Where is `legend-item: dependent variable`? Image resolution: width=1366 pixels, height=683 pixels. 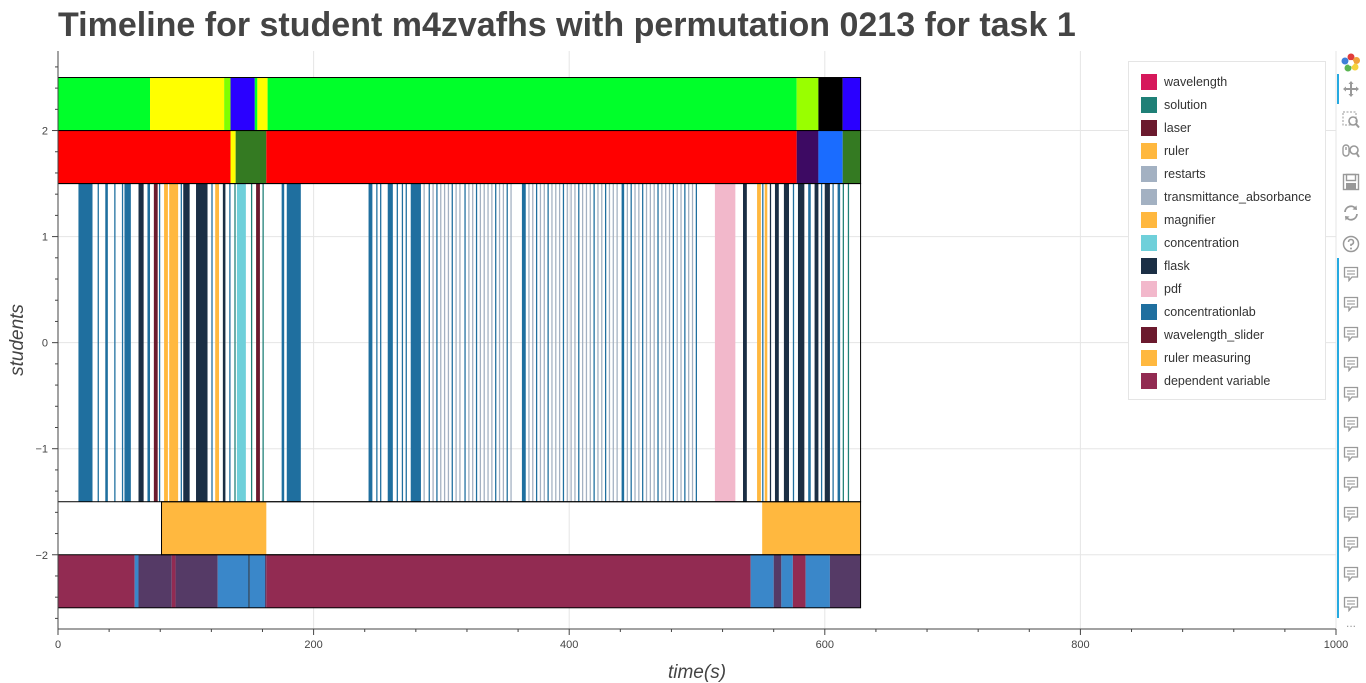 legend-item: dependent variable is located at coordinates (1205, 381).